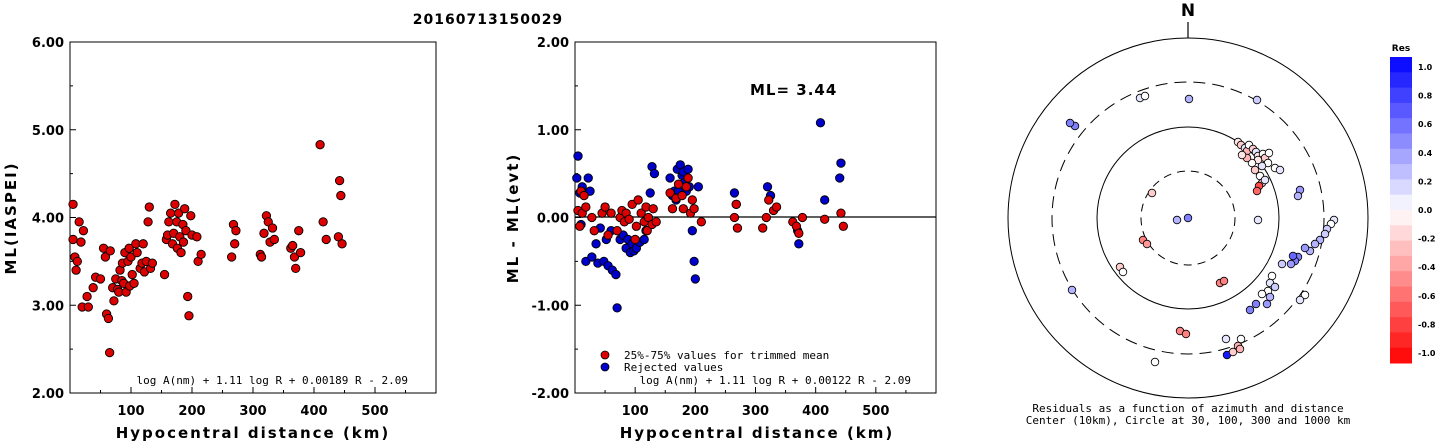  What do you see at coordinates (207, 249) in the screenshot?
I see `chart1-points` at bounding box center [207, 249].